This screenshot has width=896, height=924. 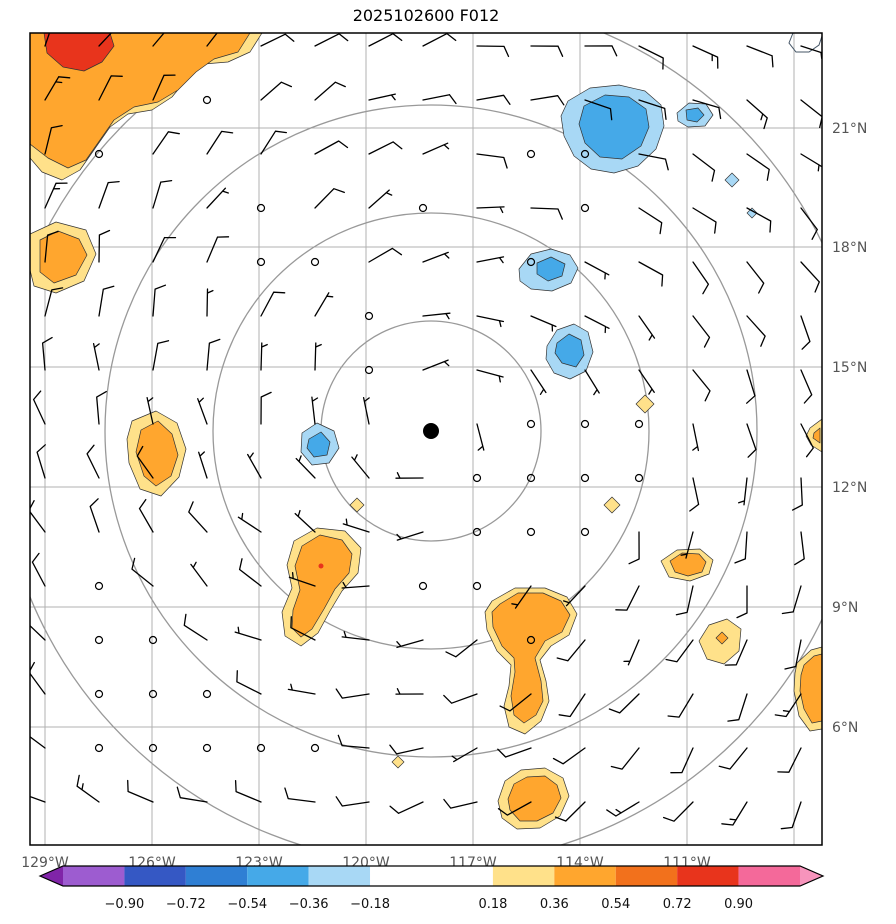 I want to click on colorbar-outline, so click(x=431, y=876).